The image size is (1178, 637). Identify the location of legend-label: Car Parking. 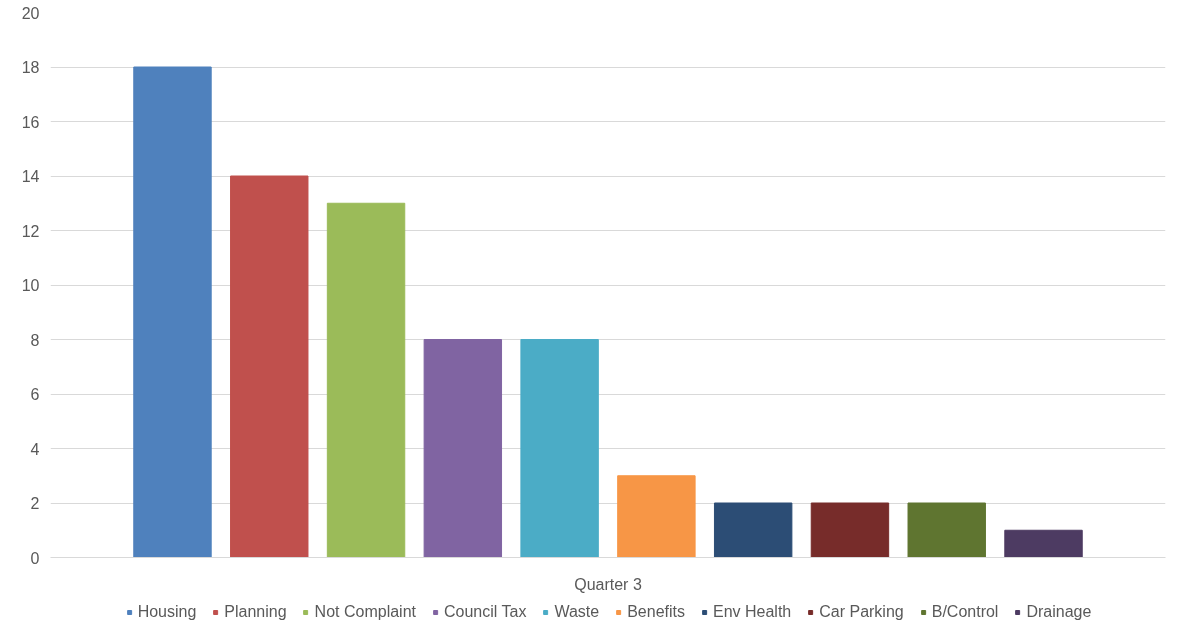
(861, 612).